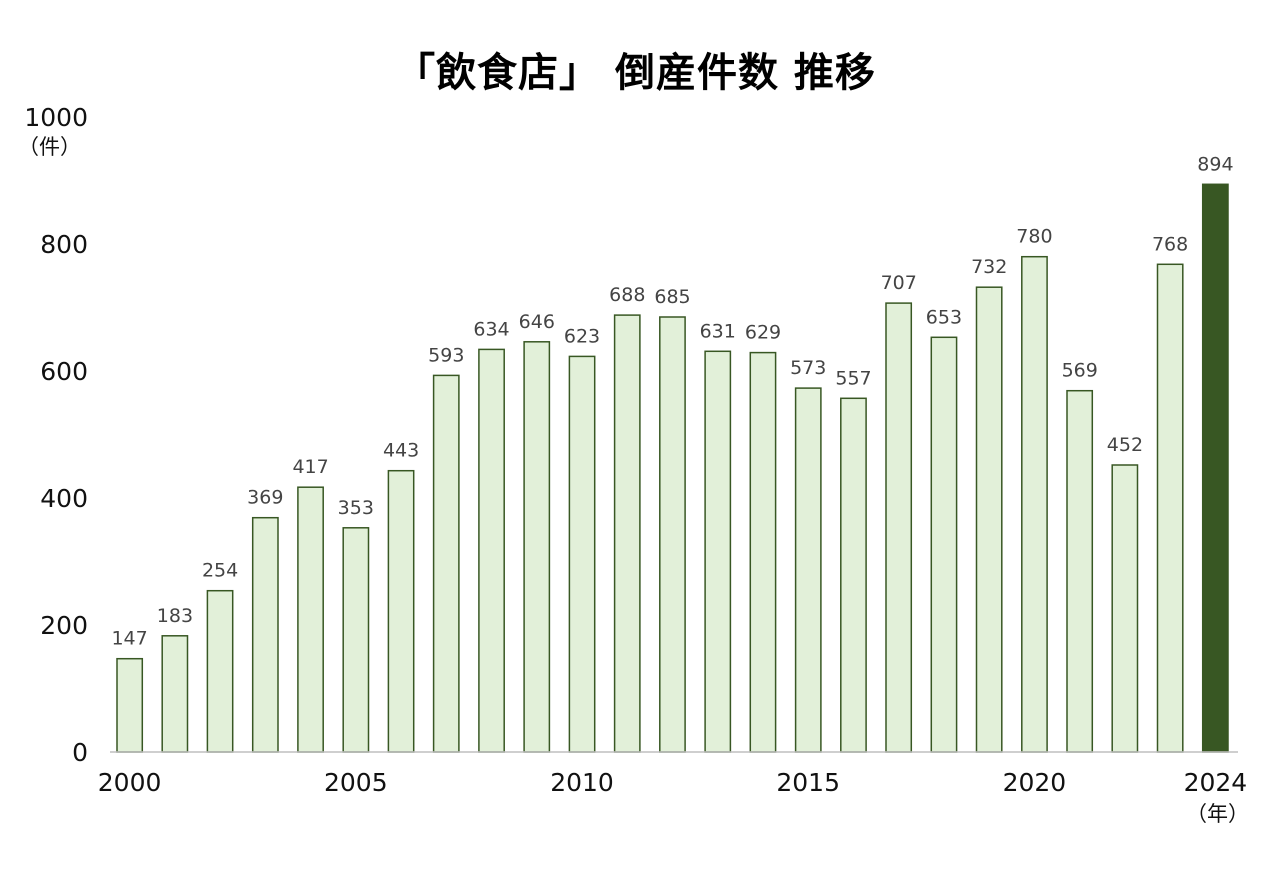 This screenshot has height=872, width=1271. What do you see at coordinates (356, 508) in the screenshot?
I see `data-label-2005: 353` at bounding box center [356, 508].